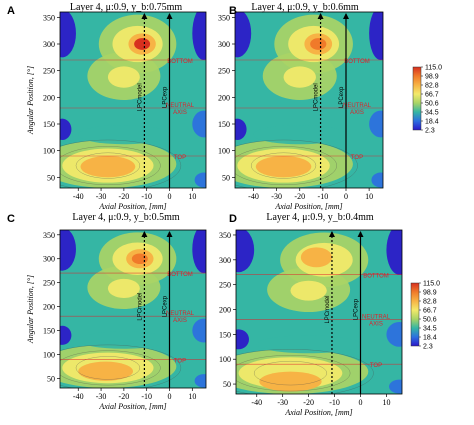 The height and width of the screenshot is (425, 474). Describe the element at coordinates (299, 196) in the screenshot. I see `x-tick-label: -20` at that location.